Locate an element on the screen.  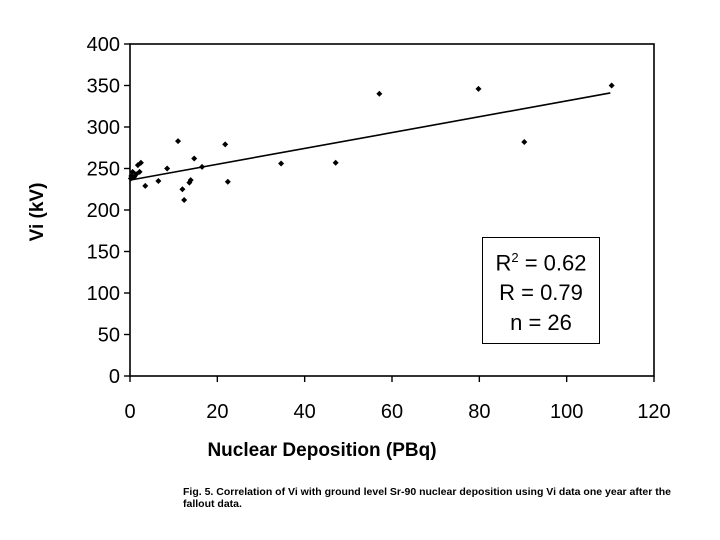
y-axis-ticks: 0 50 100 150 200 250 300 350 400 is located at coordinates (108, 211).